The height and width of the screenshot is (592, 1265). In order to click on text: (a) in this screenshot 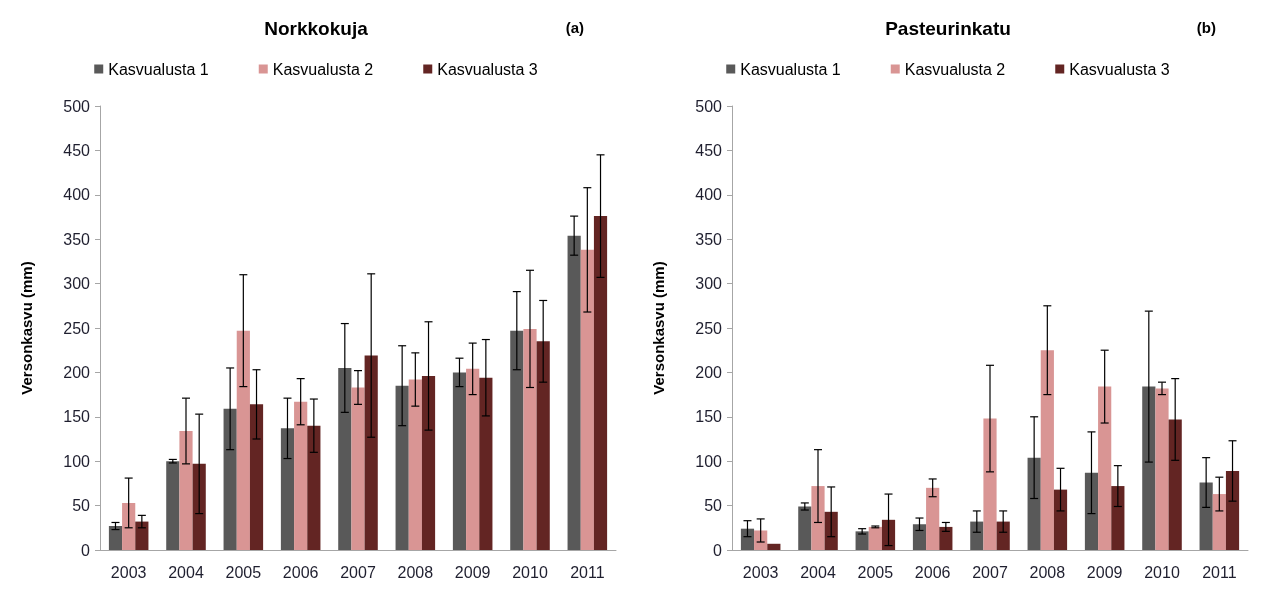, I will do `click(575, 27)`.